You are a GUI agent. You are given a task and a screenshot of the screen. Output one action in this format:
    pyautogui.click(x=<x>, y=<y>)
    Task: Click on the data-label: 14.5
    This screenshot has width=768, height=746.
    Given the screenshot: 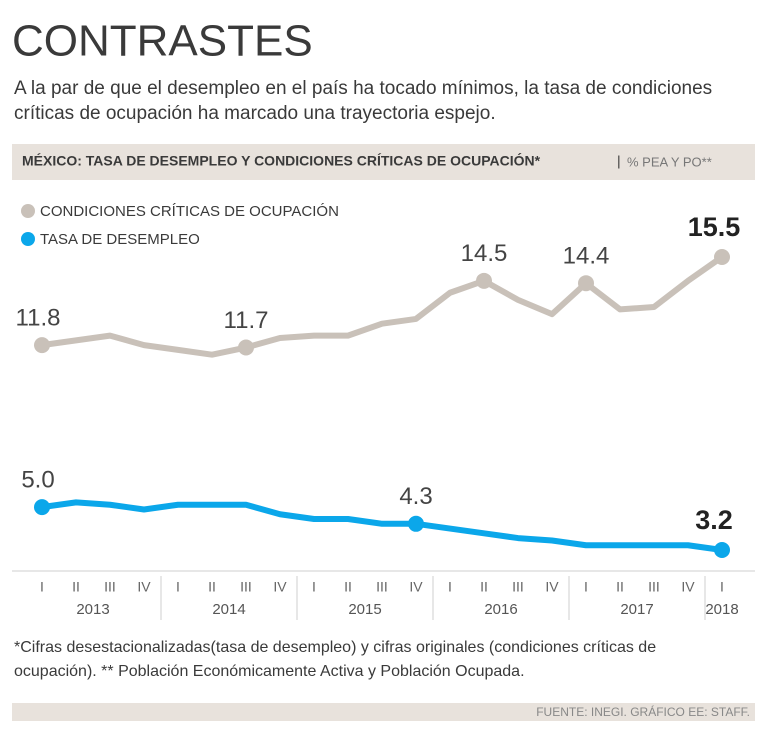 What is the action you would take?
    pyautogui.click(x=484, y=253)
    